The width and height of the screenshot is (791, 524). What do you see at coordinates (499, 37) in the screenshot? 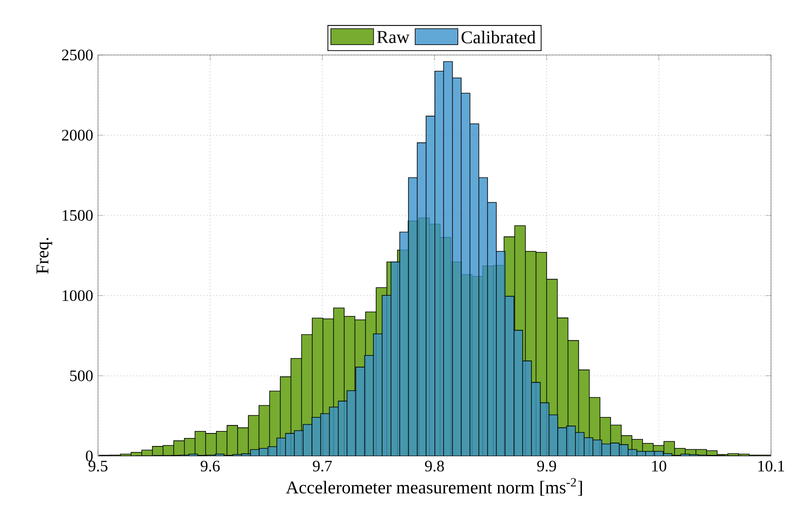
I see `legend-label: Calibrated` at bounding box center [499, 37].